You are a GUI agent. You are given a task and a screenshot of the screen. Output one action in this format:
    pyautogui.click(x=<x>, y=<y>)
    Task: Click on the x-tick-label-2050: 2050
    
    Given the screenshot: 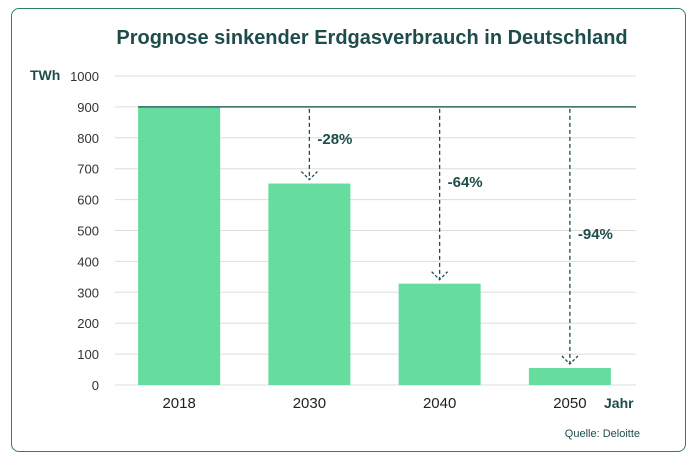 What is the action you would take?
    pyautogui.click(x=569, y=403)
    